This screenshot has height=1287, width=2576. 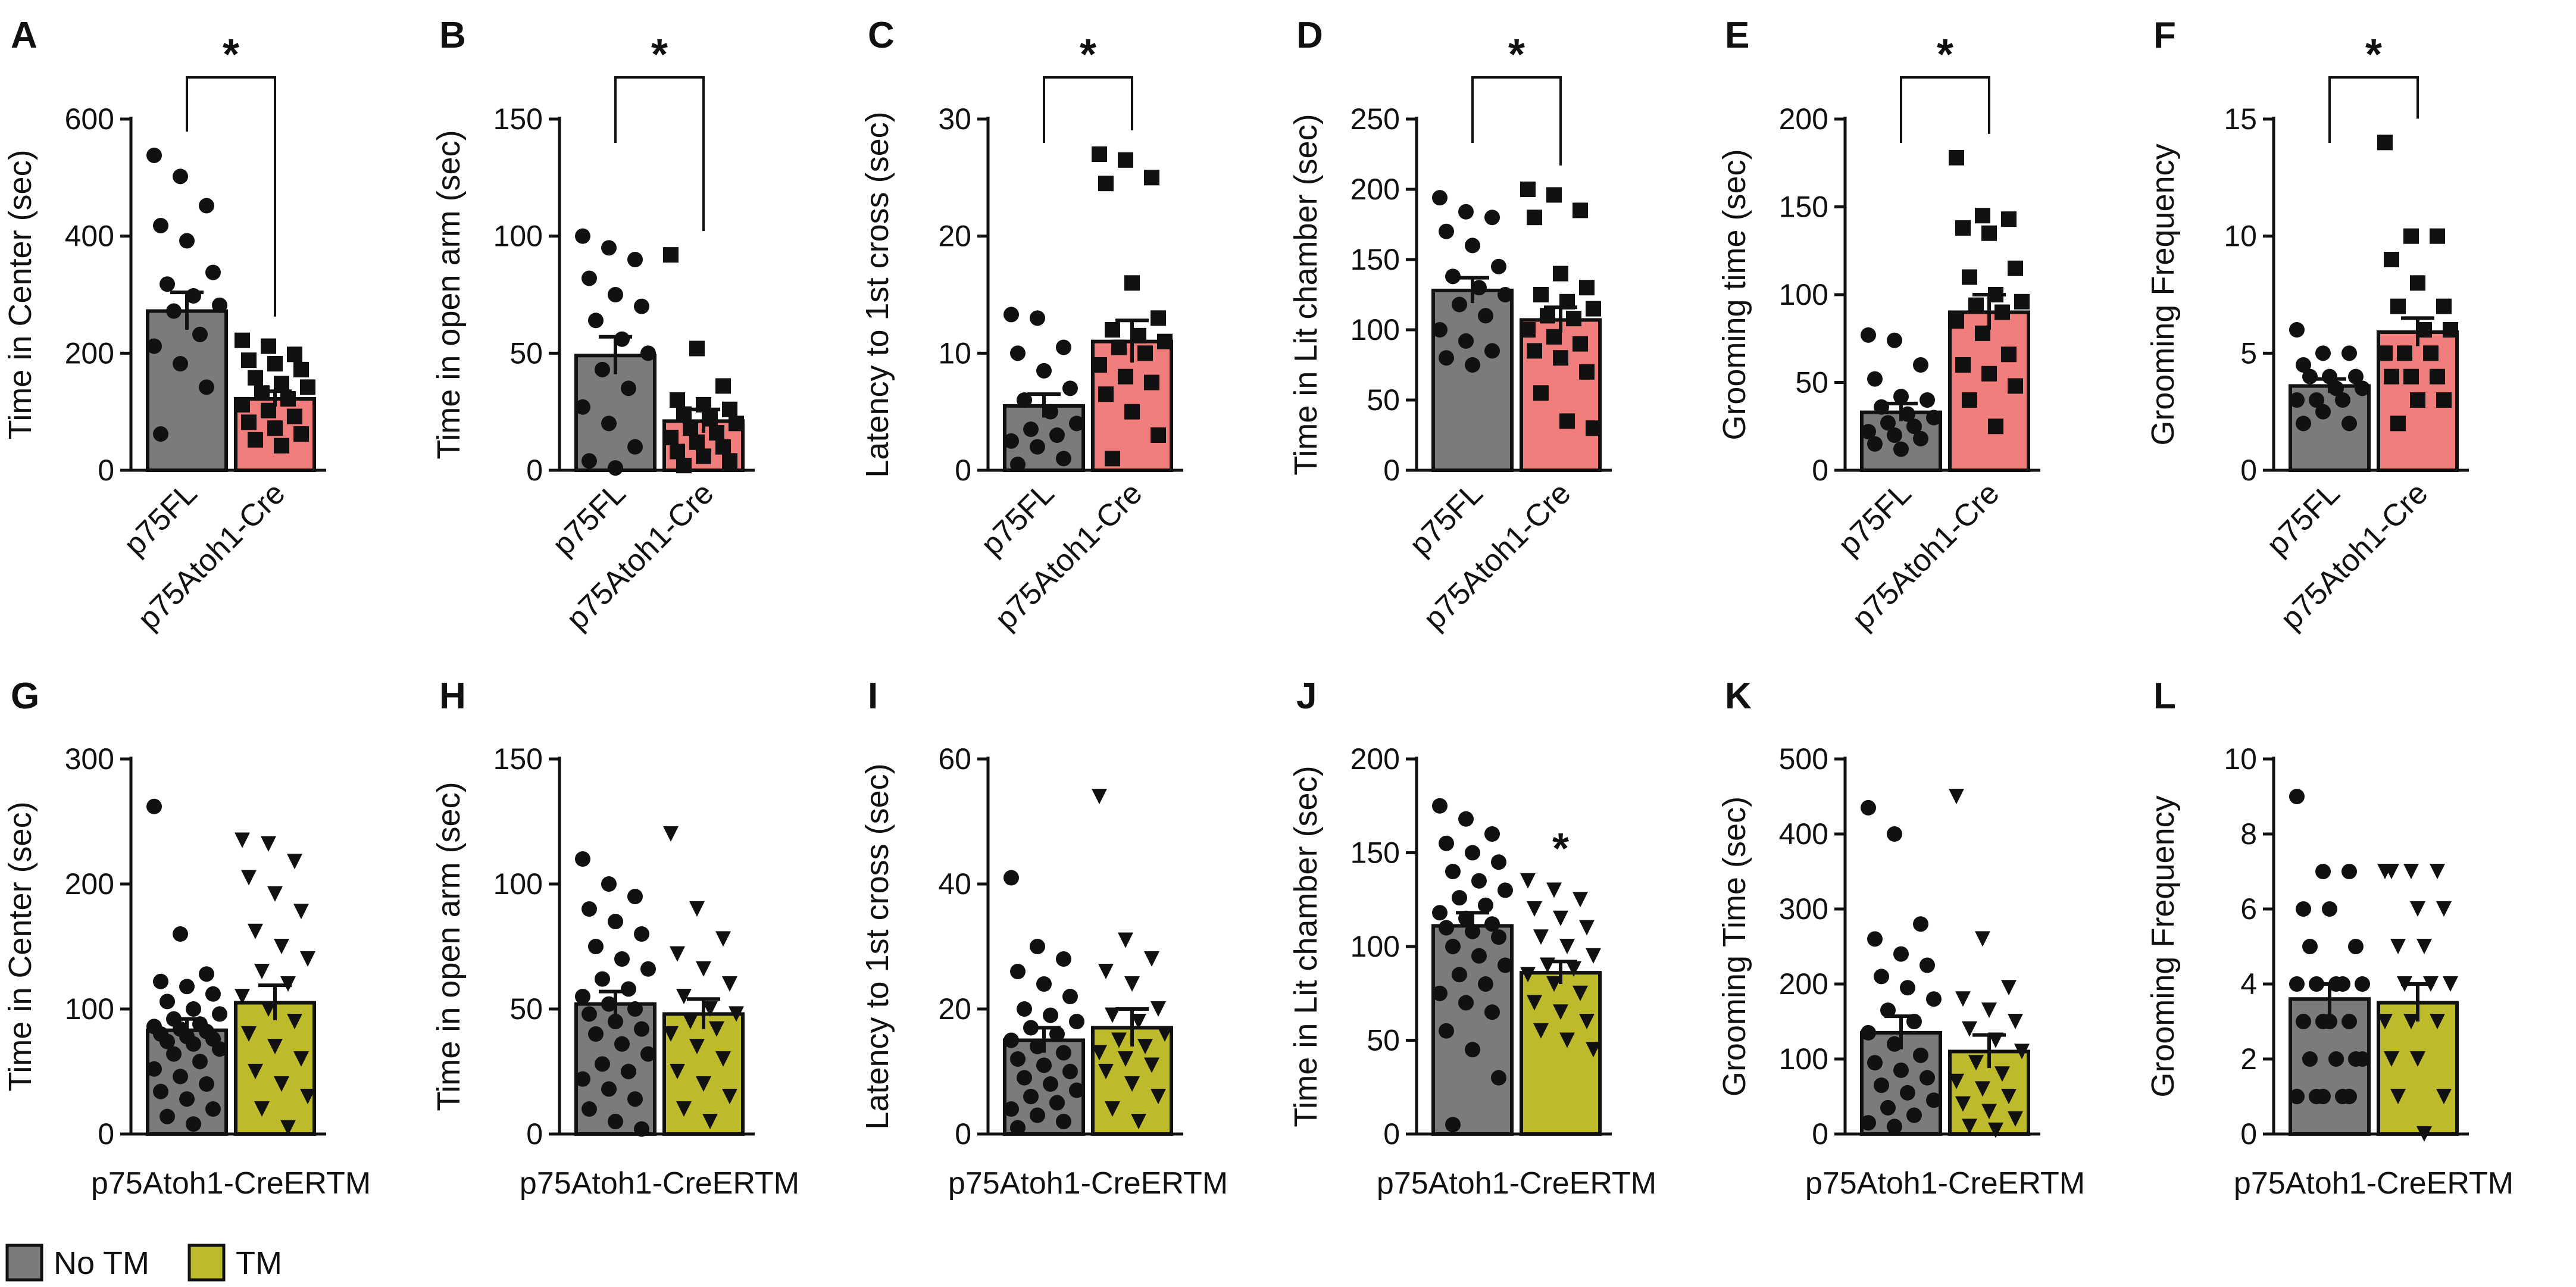 What do you see at coordinates (518, 884) in the screenshot?
I see `y-tick-label: 100` at bounding box center [518, 884].